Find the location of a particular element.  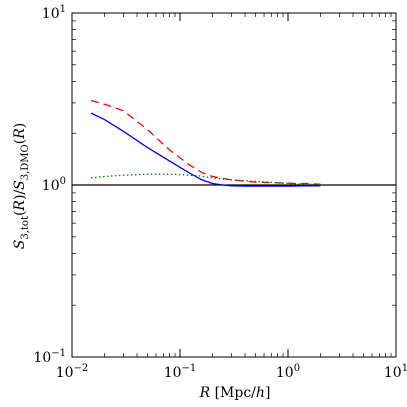

x-tick-label: 10⁰ is located at coordinates (288, 372).